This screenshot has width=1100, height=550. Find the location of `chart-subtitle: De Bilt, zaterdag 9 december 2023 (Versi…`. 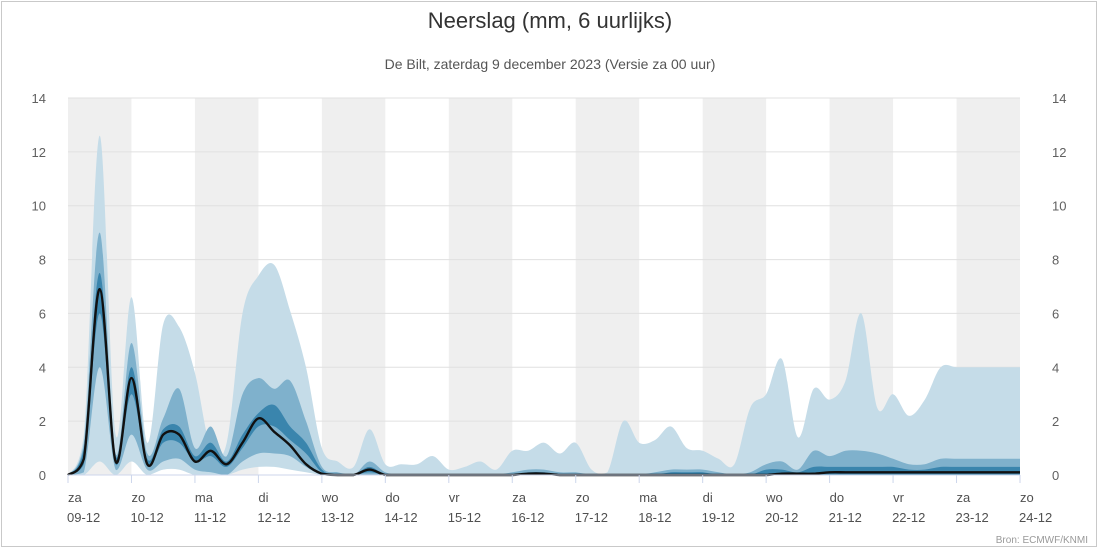

chart-subtitle: De Bilt, zaterdag 9 december 2023 (Versi… is located at coordinates (550, 64).